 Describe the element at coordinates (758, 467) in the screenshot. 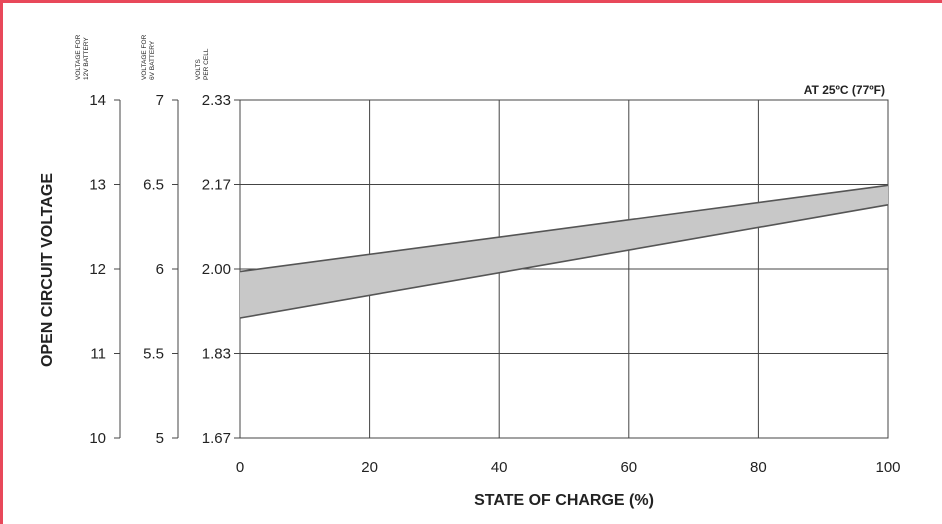

I see `x-tick-label: 80` at that location.